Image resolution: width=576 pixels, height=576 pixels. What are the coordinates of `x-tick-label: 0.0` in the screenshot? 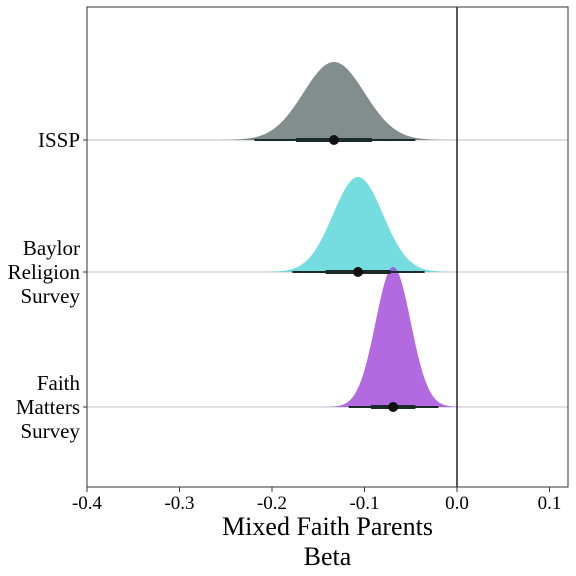 It's located at (457, 503).